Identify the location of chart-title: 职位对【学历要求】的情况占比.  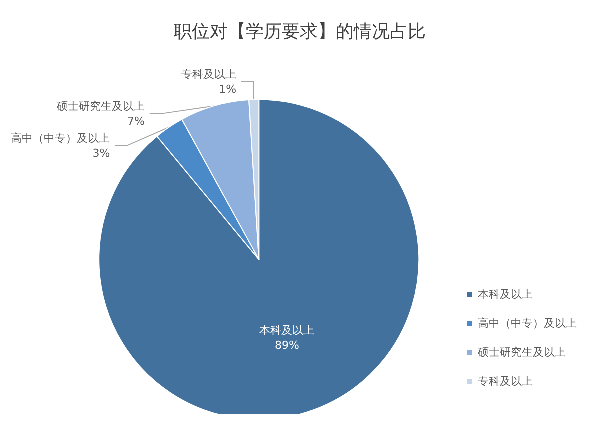
(300, 32).